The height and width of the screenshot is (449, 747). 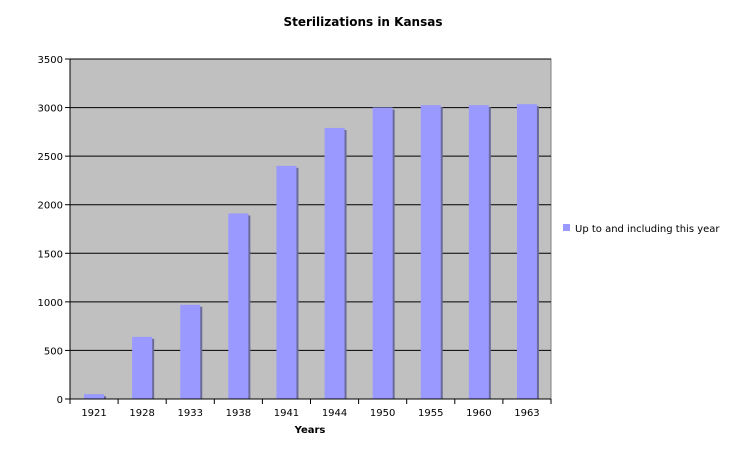 I want to click on y-tick-label: 0, so click(x=60, y=400).